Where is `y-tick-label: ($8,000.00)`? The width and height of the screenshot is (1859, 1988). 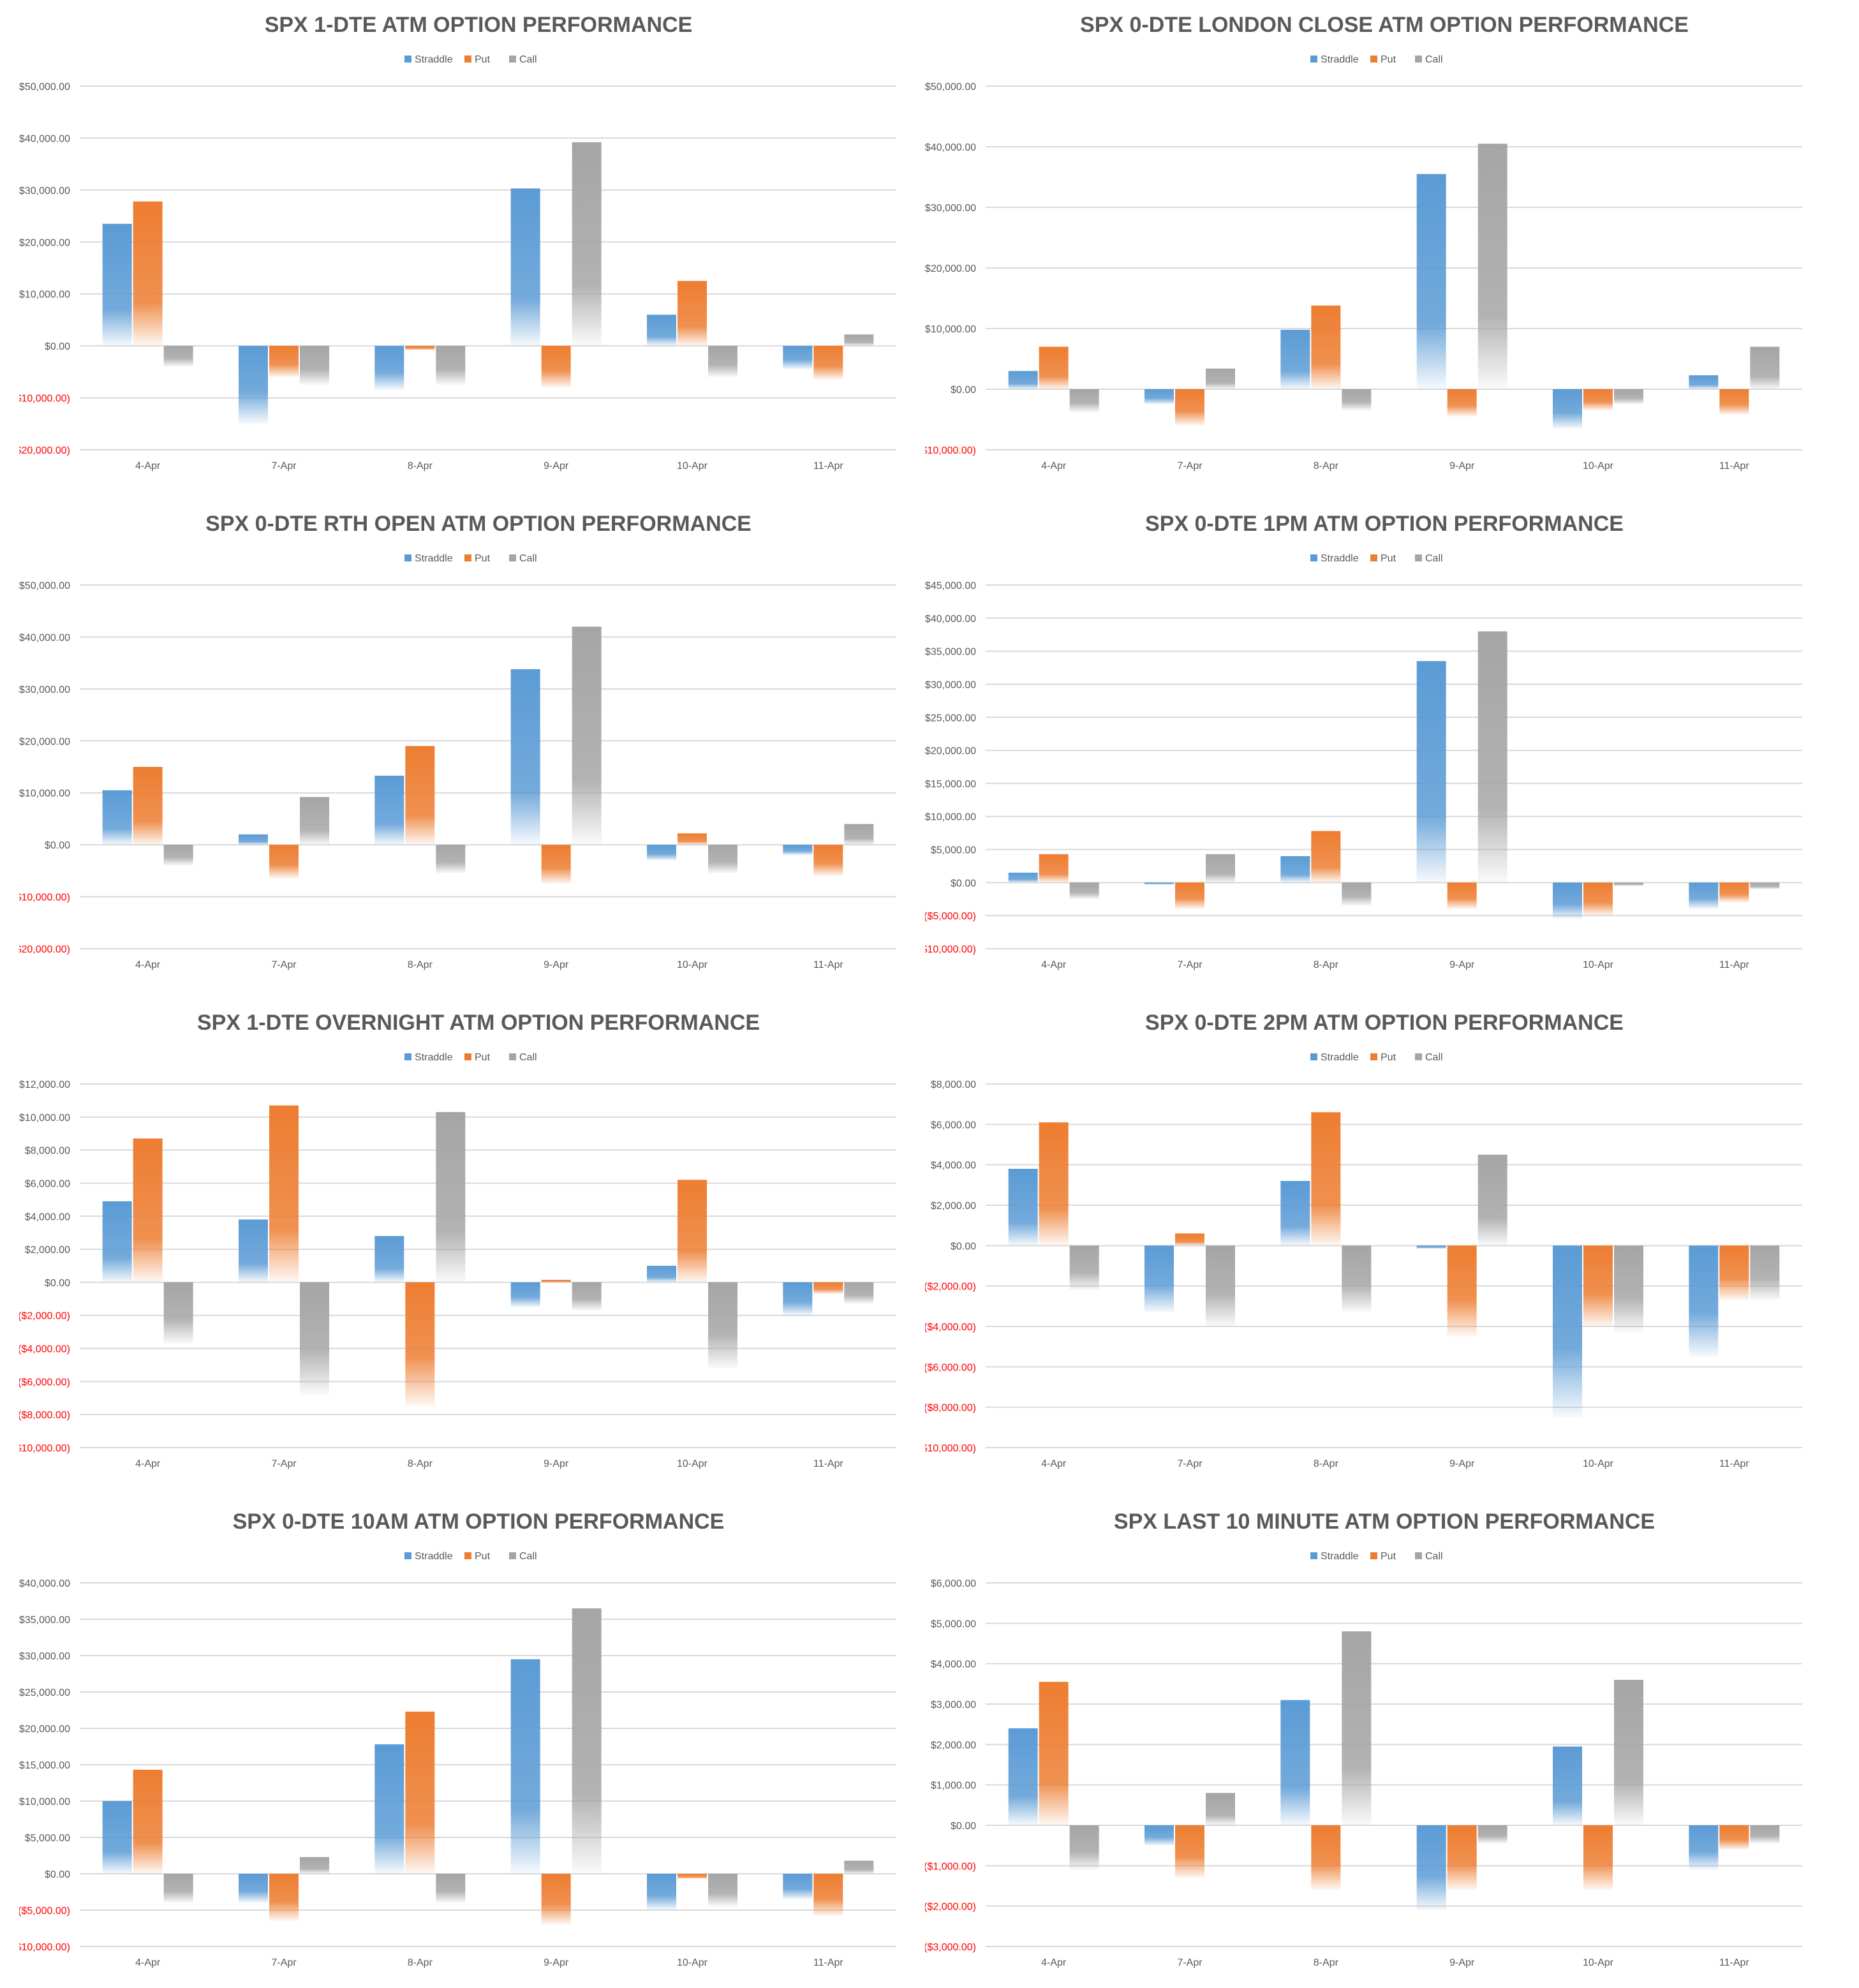
y-tick-label: ($8,000.00) is located at coordinates (951, 1408).